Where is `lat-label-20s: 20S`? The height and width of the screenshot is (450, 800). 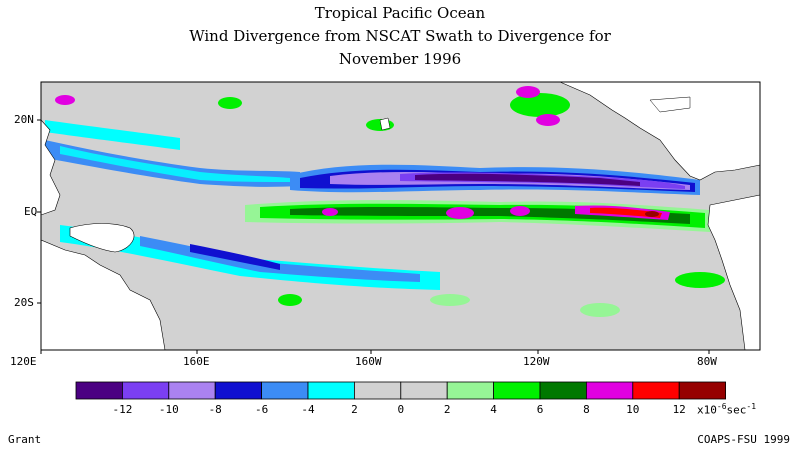
lat-label-20s: 20S is located at coordinates (24, 302).